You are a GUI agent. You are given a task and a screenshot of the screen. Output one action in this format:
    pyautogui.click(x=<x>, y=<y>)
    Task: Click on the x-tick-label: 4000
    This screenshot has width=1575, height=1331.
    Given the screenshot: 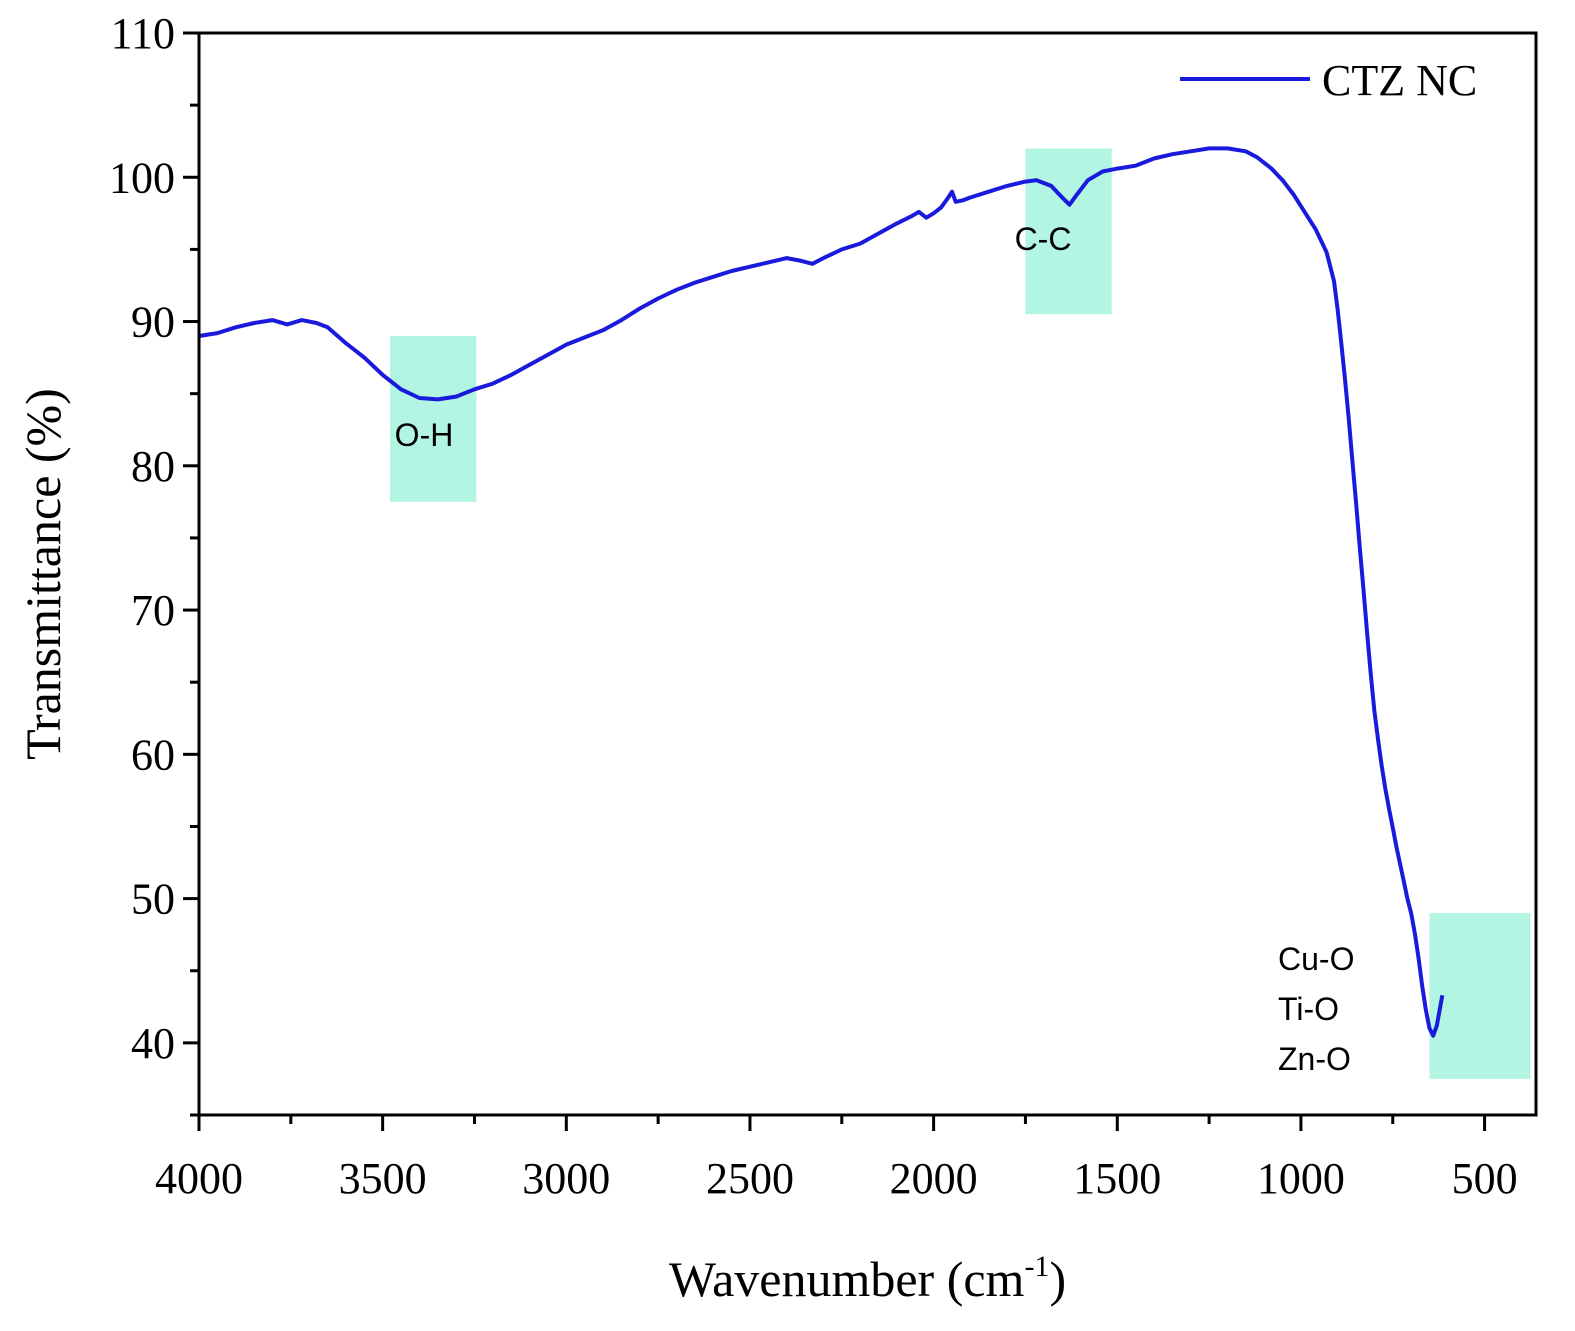 What is the action you would take?
    pyautogui.click(x=199, y=1178)
    